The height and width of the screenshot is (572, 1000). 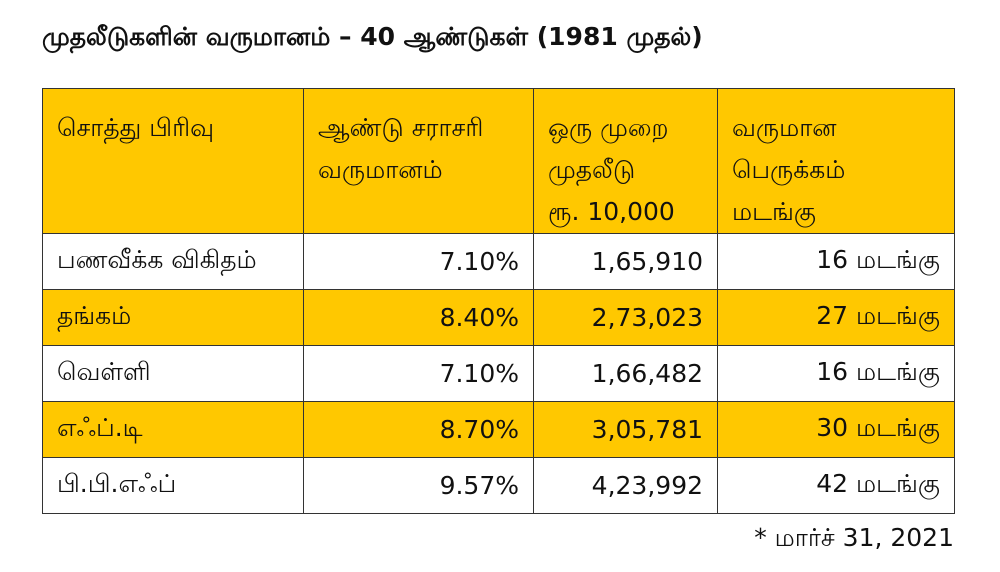 I want to click on avg-return-cell: 9.57%, so click(x=418, y=485).